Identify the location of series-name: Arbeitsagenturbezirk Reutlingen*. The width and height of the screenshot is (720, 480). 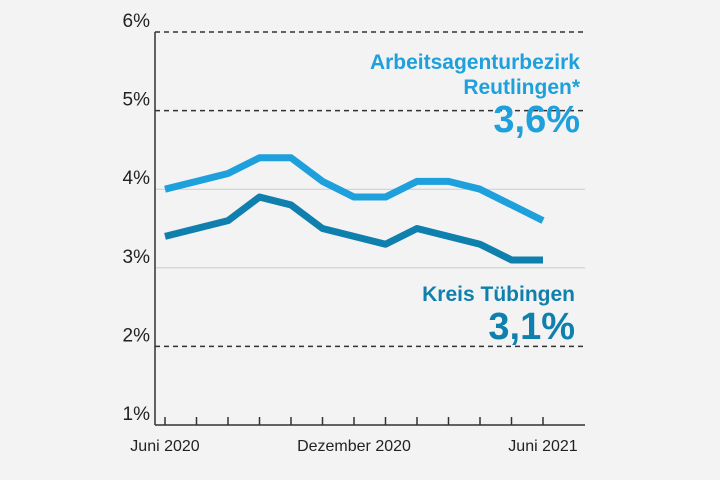
(474, 75).